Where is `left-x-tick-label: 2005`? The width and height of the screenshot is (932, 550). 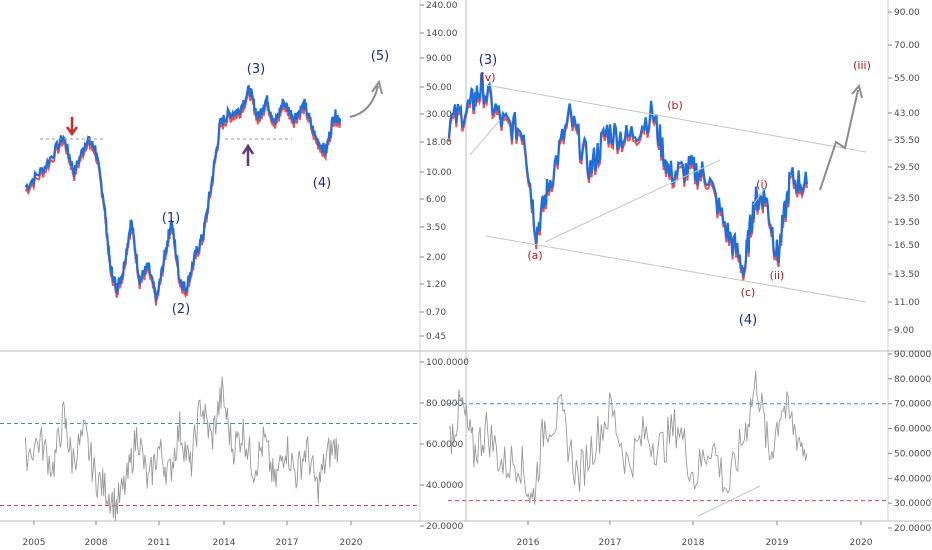 left-x-tick-label: 2005 is located at coordinates (34, 543).